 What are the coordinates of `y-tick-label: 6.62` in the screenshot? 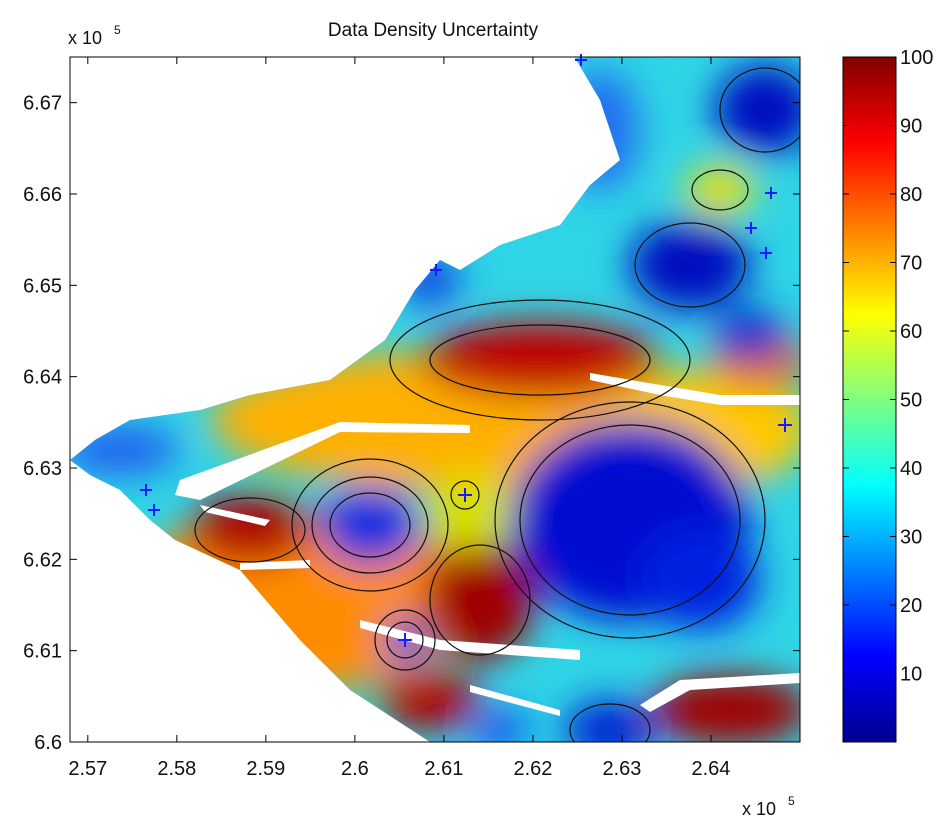 It's located at (42, 560).